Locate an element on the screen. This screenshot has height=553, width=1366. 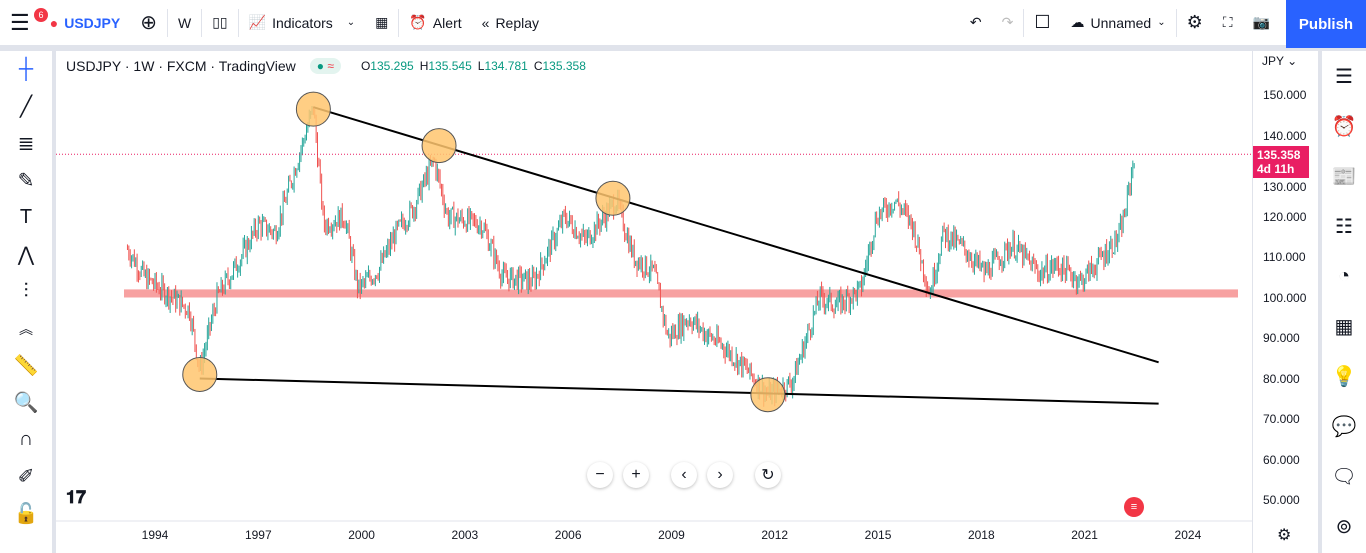
undo-icon: ↶ is located at coordinates (975, 22).